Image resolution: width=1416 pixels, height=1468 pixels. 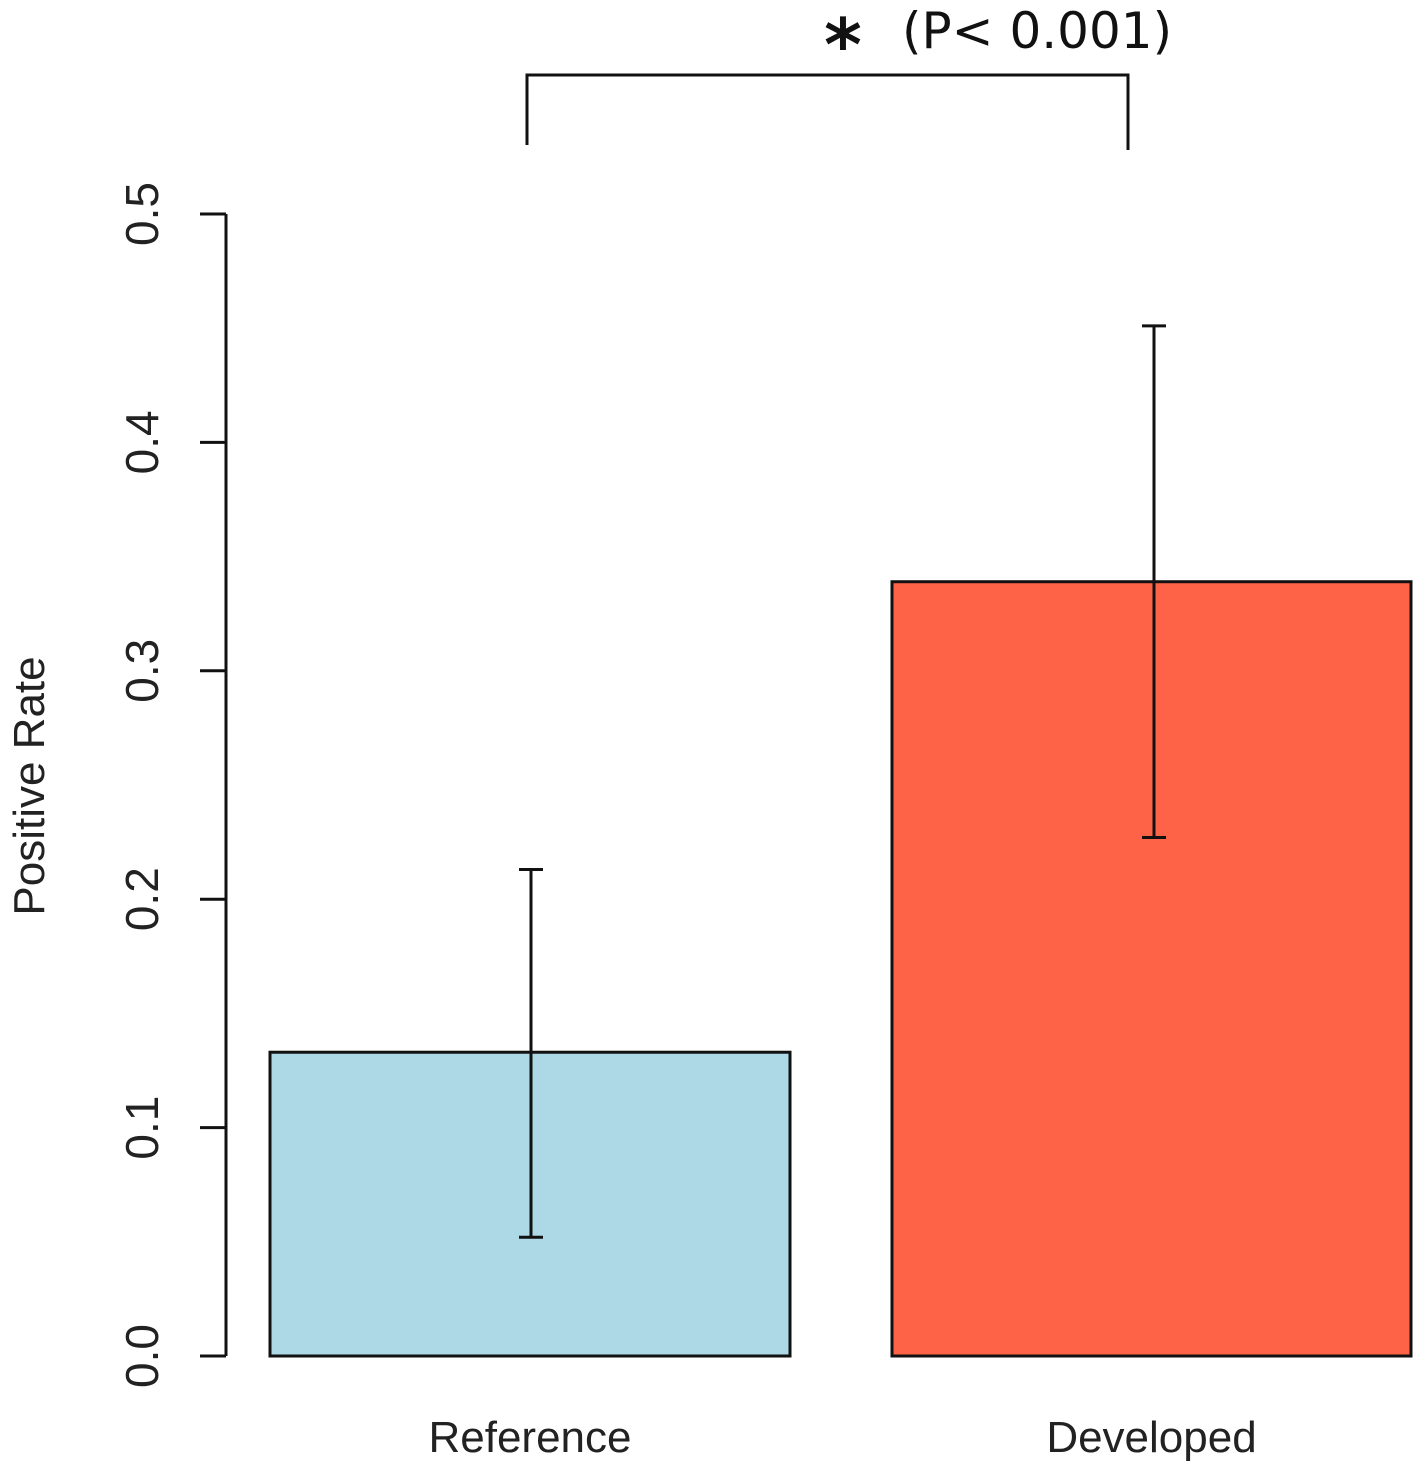 I want to click on y-tick-label: 0.0, so click(x=142, y=1356).